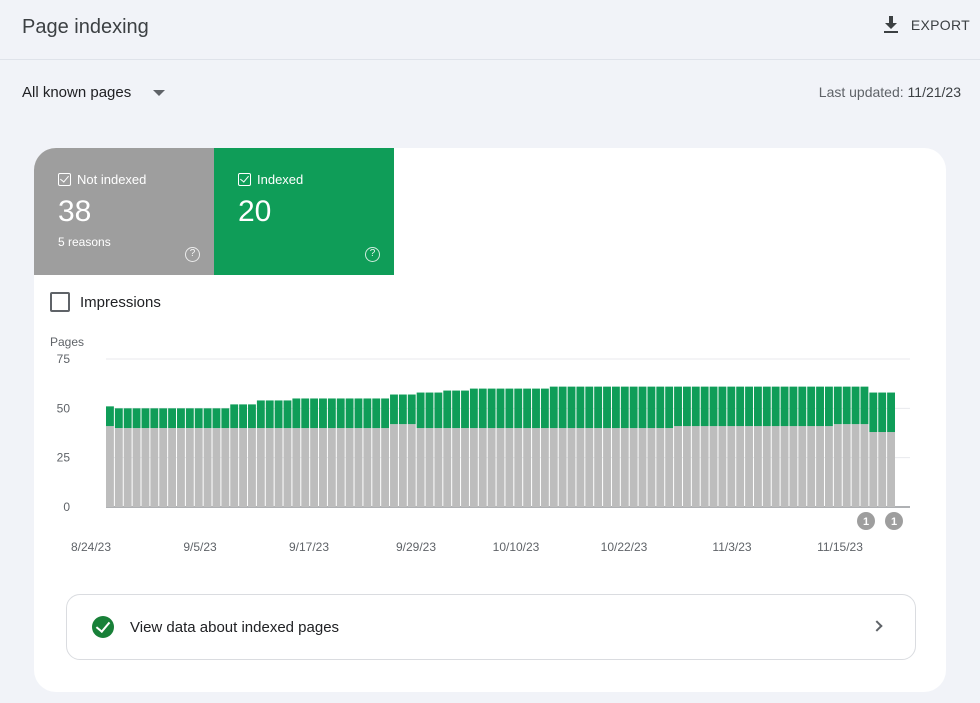 The image size is (980, 703). I want to click on impressions-toggle: Impressions, so click(105, 302).